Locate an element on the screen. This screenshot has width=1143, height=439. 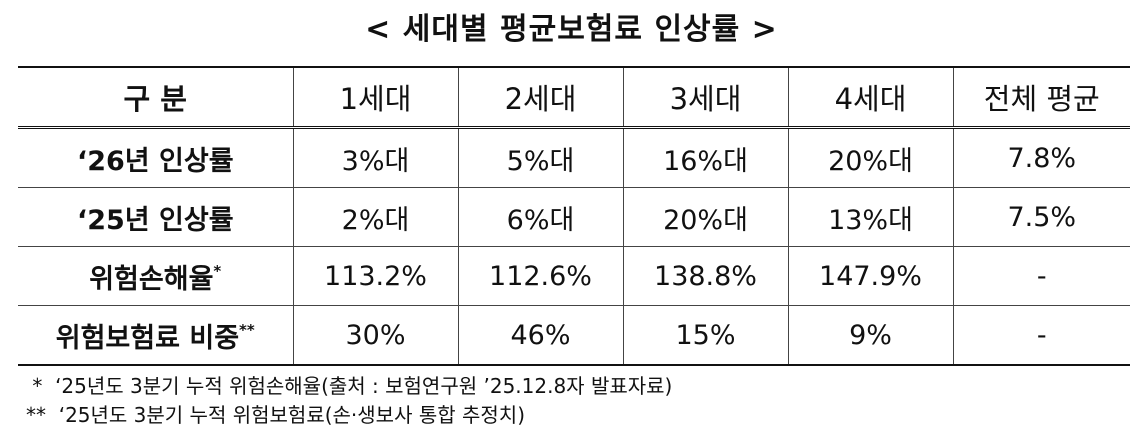
table-cell: 2%대 is located at coordinates (375, 217).